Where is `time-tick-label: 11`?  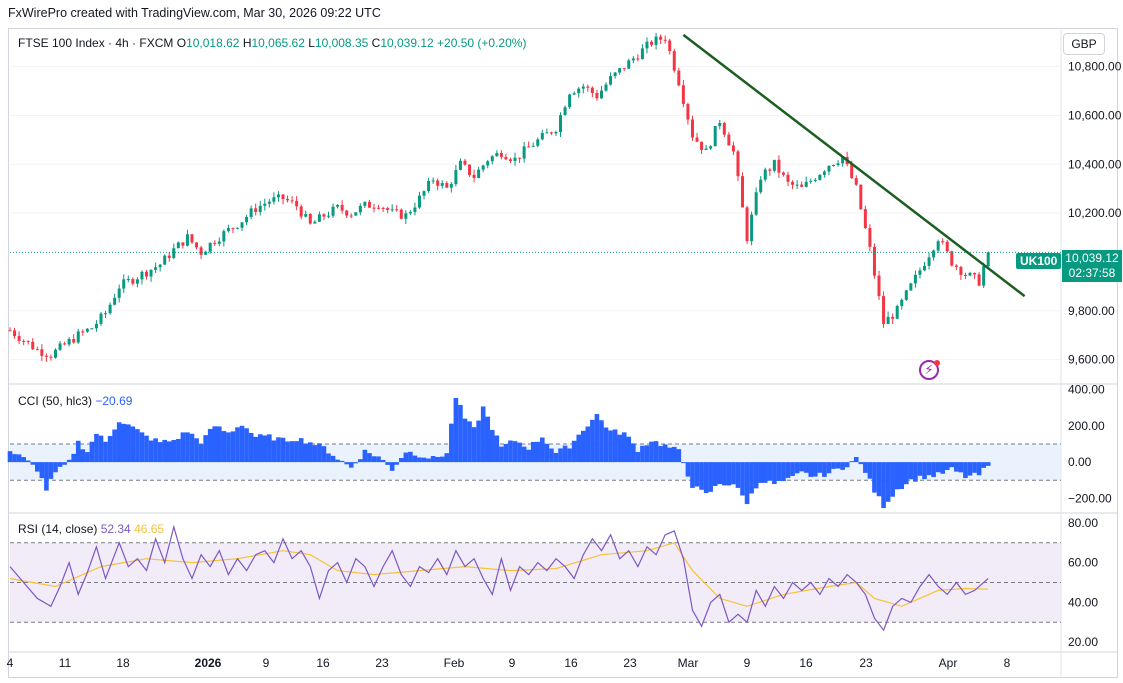
time-tick-label: 11 is located at coordinates (65, 663).